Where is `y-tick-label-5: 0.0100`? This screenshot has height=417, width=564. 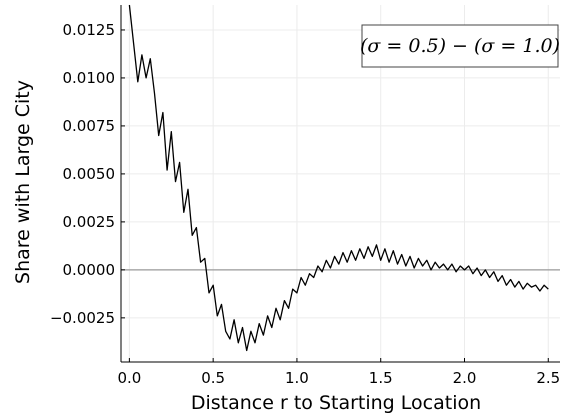
y-tick-label-5: 0.0100 is located at coordinates (89, 78).